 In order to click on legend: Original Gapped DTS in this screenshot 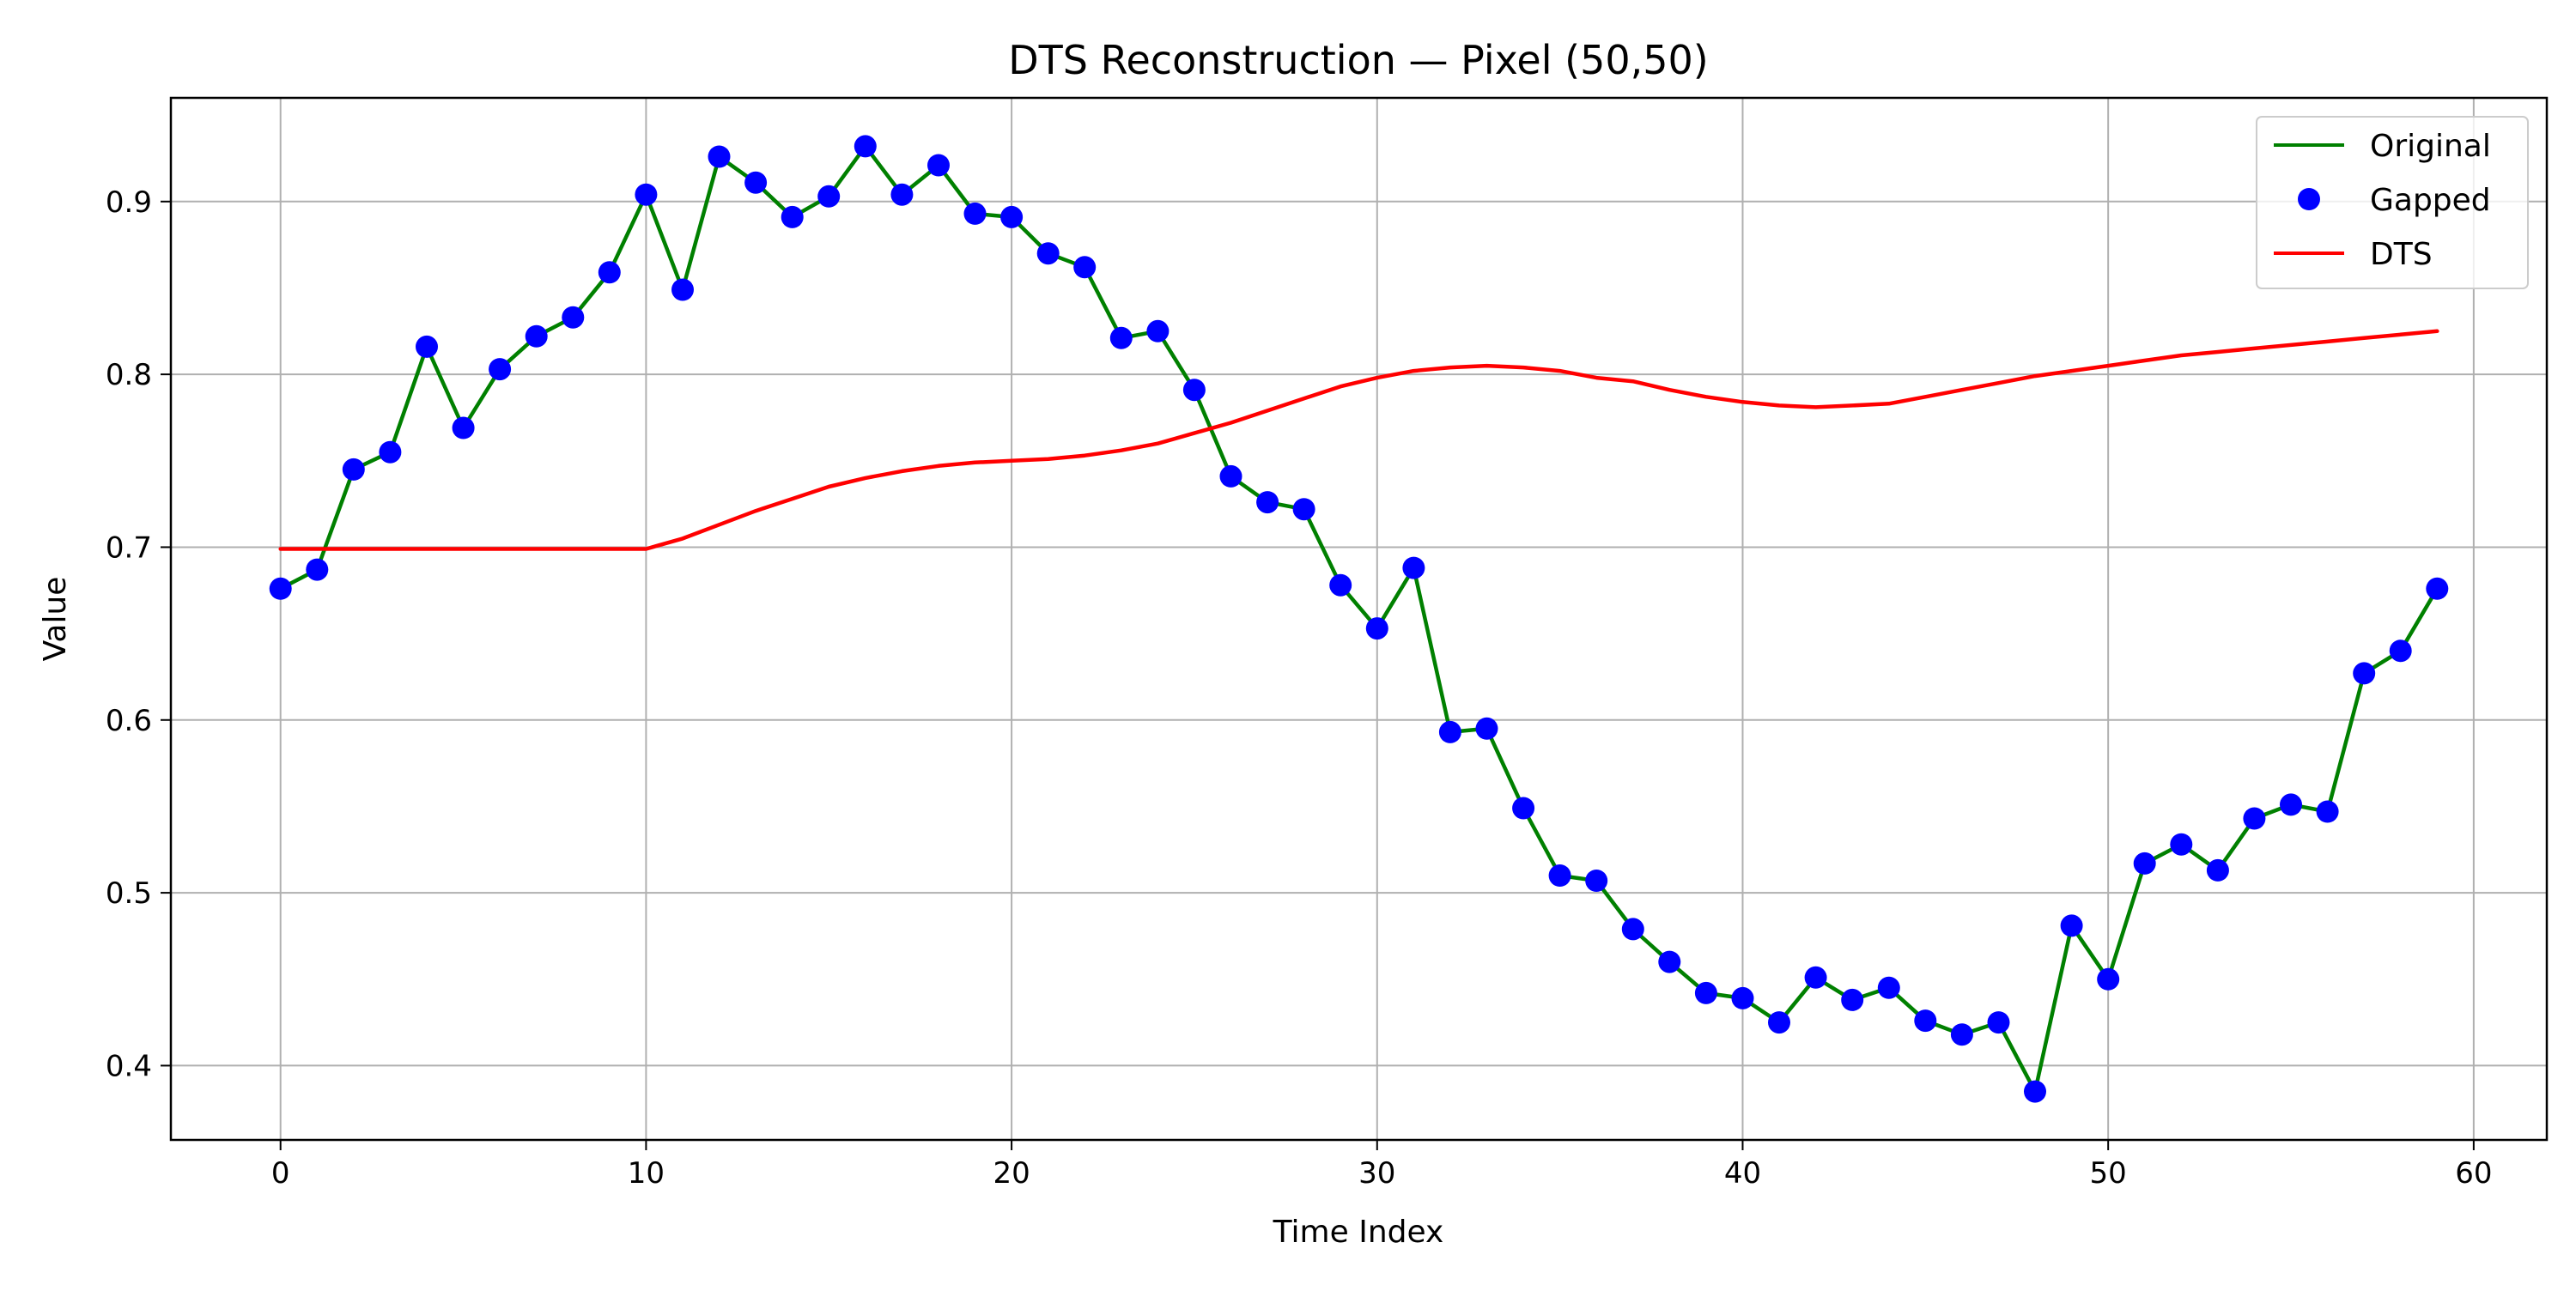, I will do `click(2392, 202)`.